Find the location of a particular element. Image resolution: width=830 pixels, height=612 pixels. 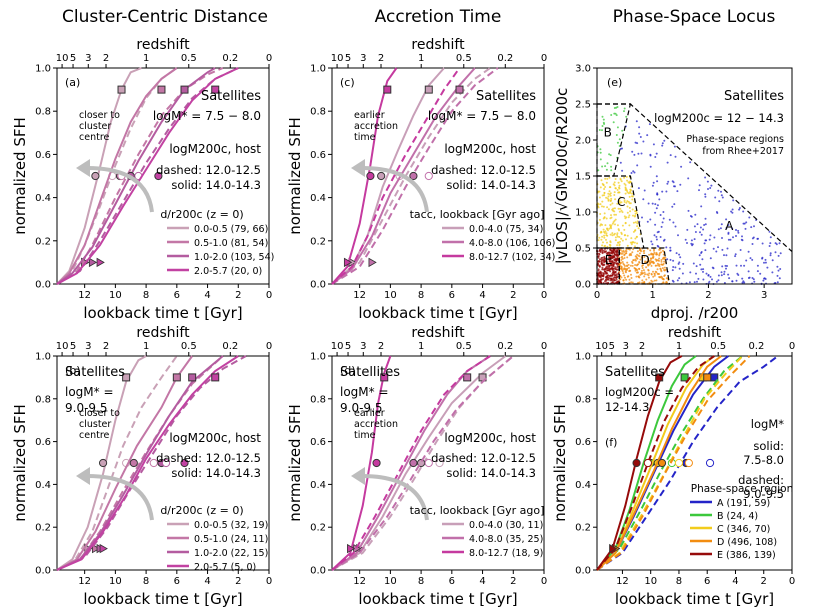

redshift-tick-label: 10 is located at coordinates (337, 58).